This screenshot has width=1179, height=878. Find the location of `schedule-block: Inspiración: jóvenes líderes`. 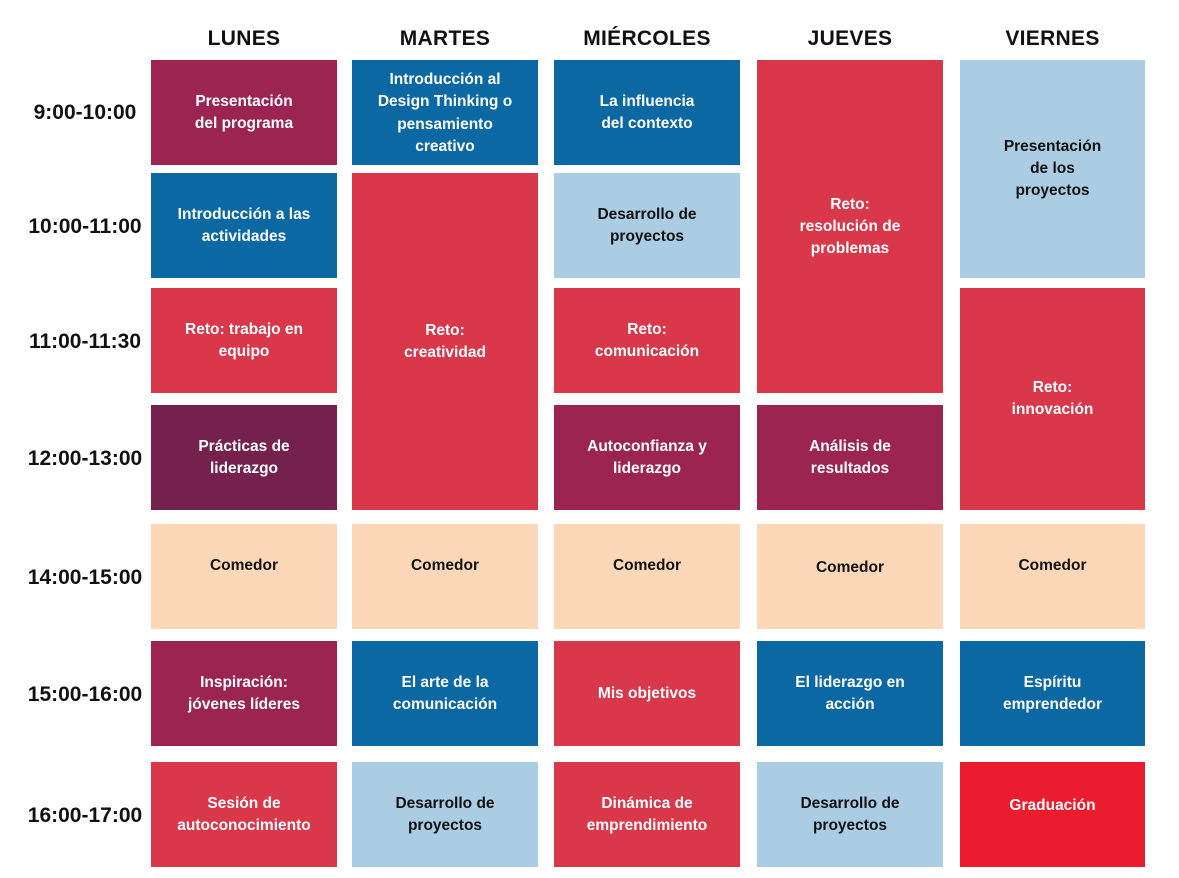

schedule-block: Inspiración: jóvenes líderes is located at coordinates (244, 693).